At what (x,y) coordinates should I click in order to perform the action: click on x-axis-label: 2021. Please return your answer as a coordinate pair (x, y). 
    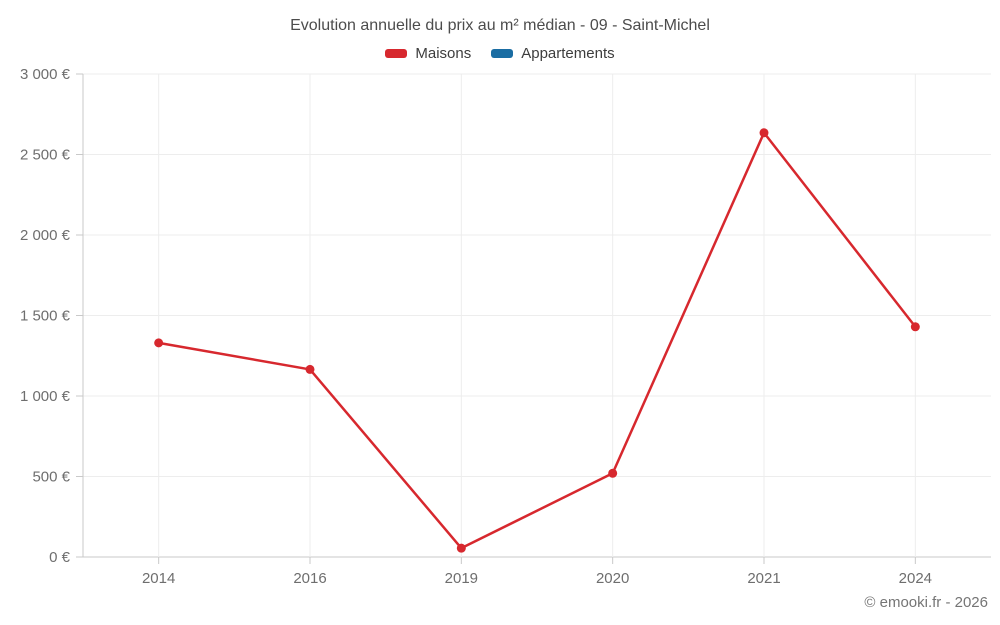
    Looking at the image, I should click on (763, 578).